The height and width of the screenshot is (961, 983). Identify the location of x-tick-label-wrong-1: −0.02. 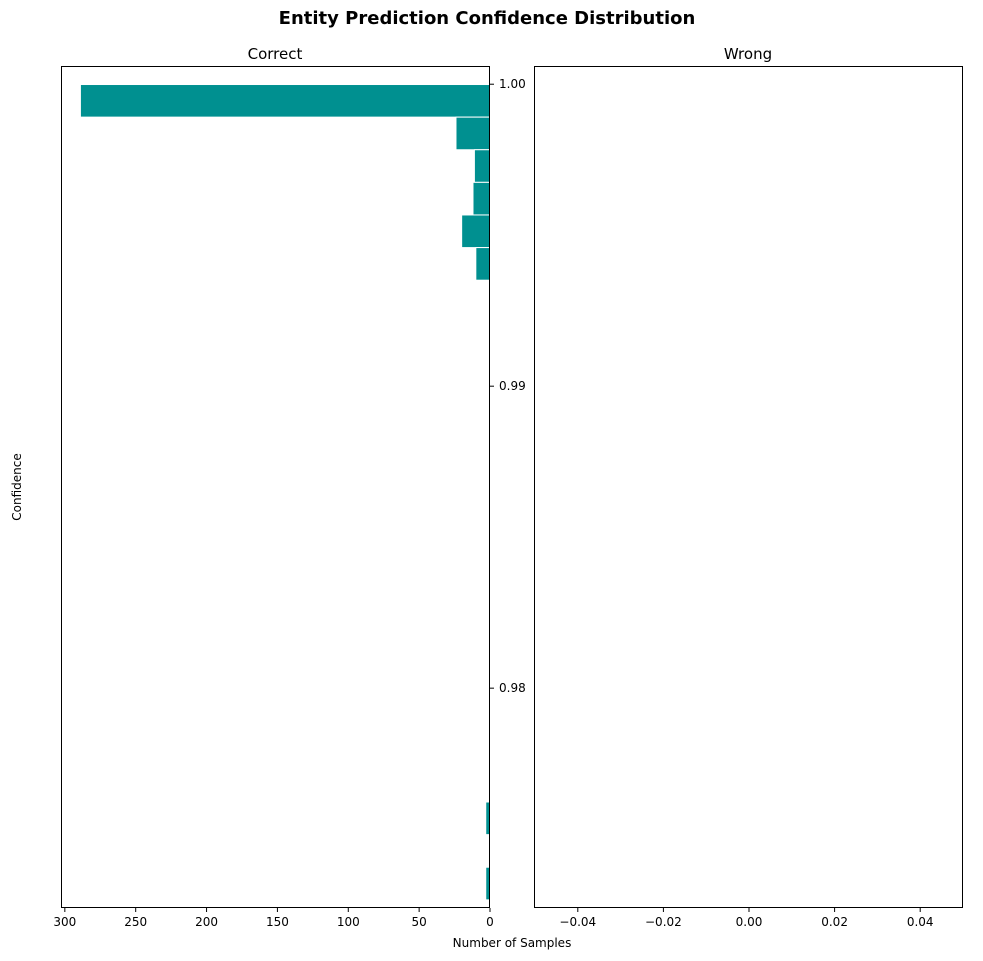
(663, 922).